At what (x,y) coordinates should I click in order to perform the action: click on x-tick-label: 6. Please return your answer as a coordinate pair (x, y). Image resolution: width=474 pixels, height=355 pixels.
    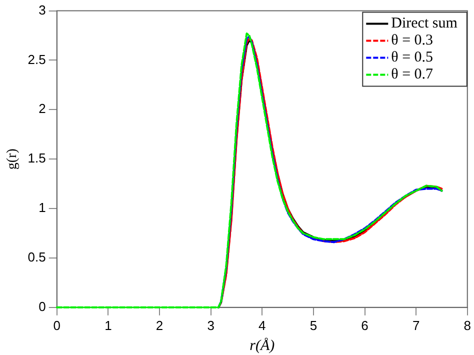
    Looking at the image, I should click on (364, 325).